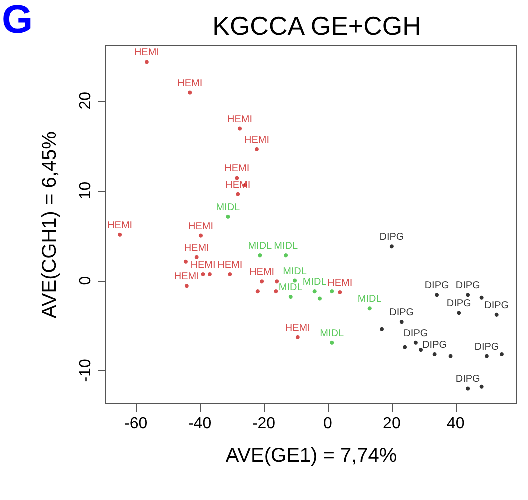  What do you see at coordinates (262, 272) in the screenshot?
I see `series-label: HEMI` at bounding box center [262, 272].